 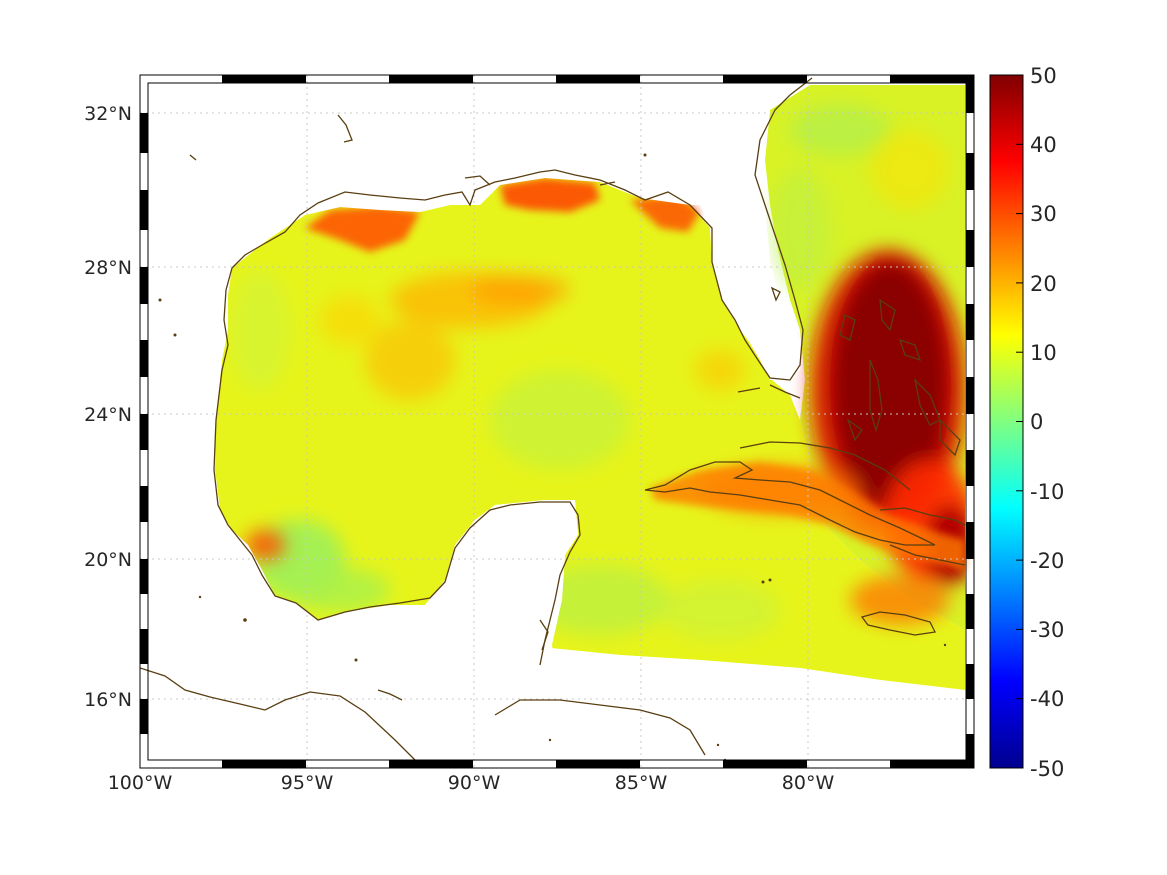 What do you see at coordinates (1047, 699) in the screenshot?
I see `colorbar-tick-label: -40` at bounding box center [1047, 699].